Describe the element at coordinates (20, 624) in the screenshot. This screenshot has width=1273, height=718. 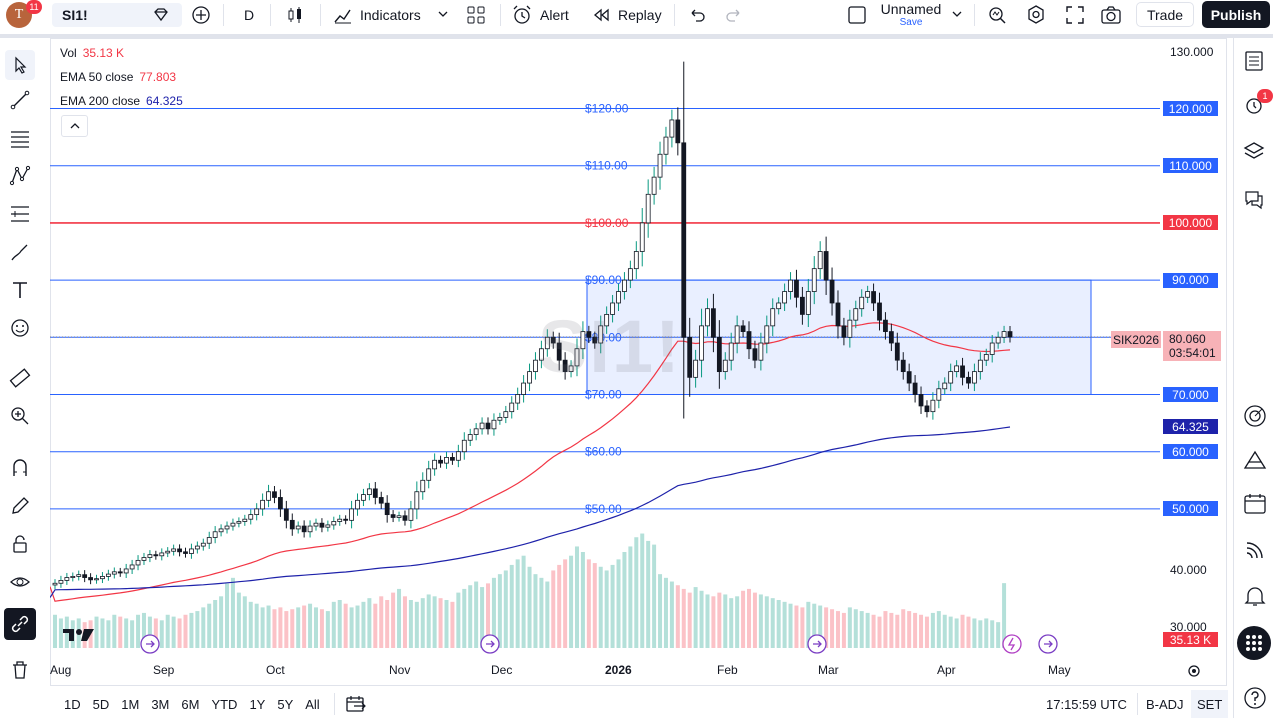
I see `sync-drawings-tool` at that location.